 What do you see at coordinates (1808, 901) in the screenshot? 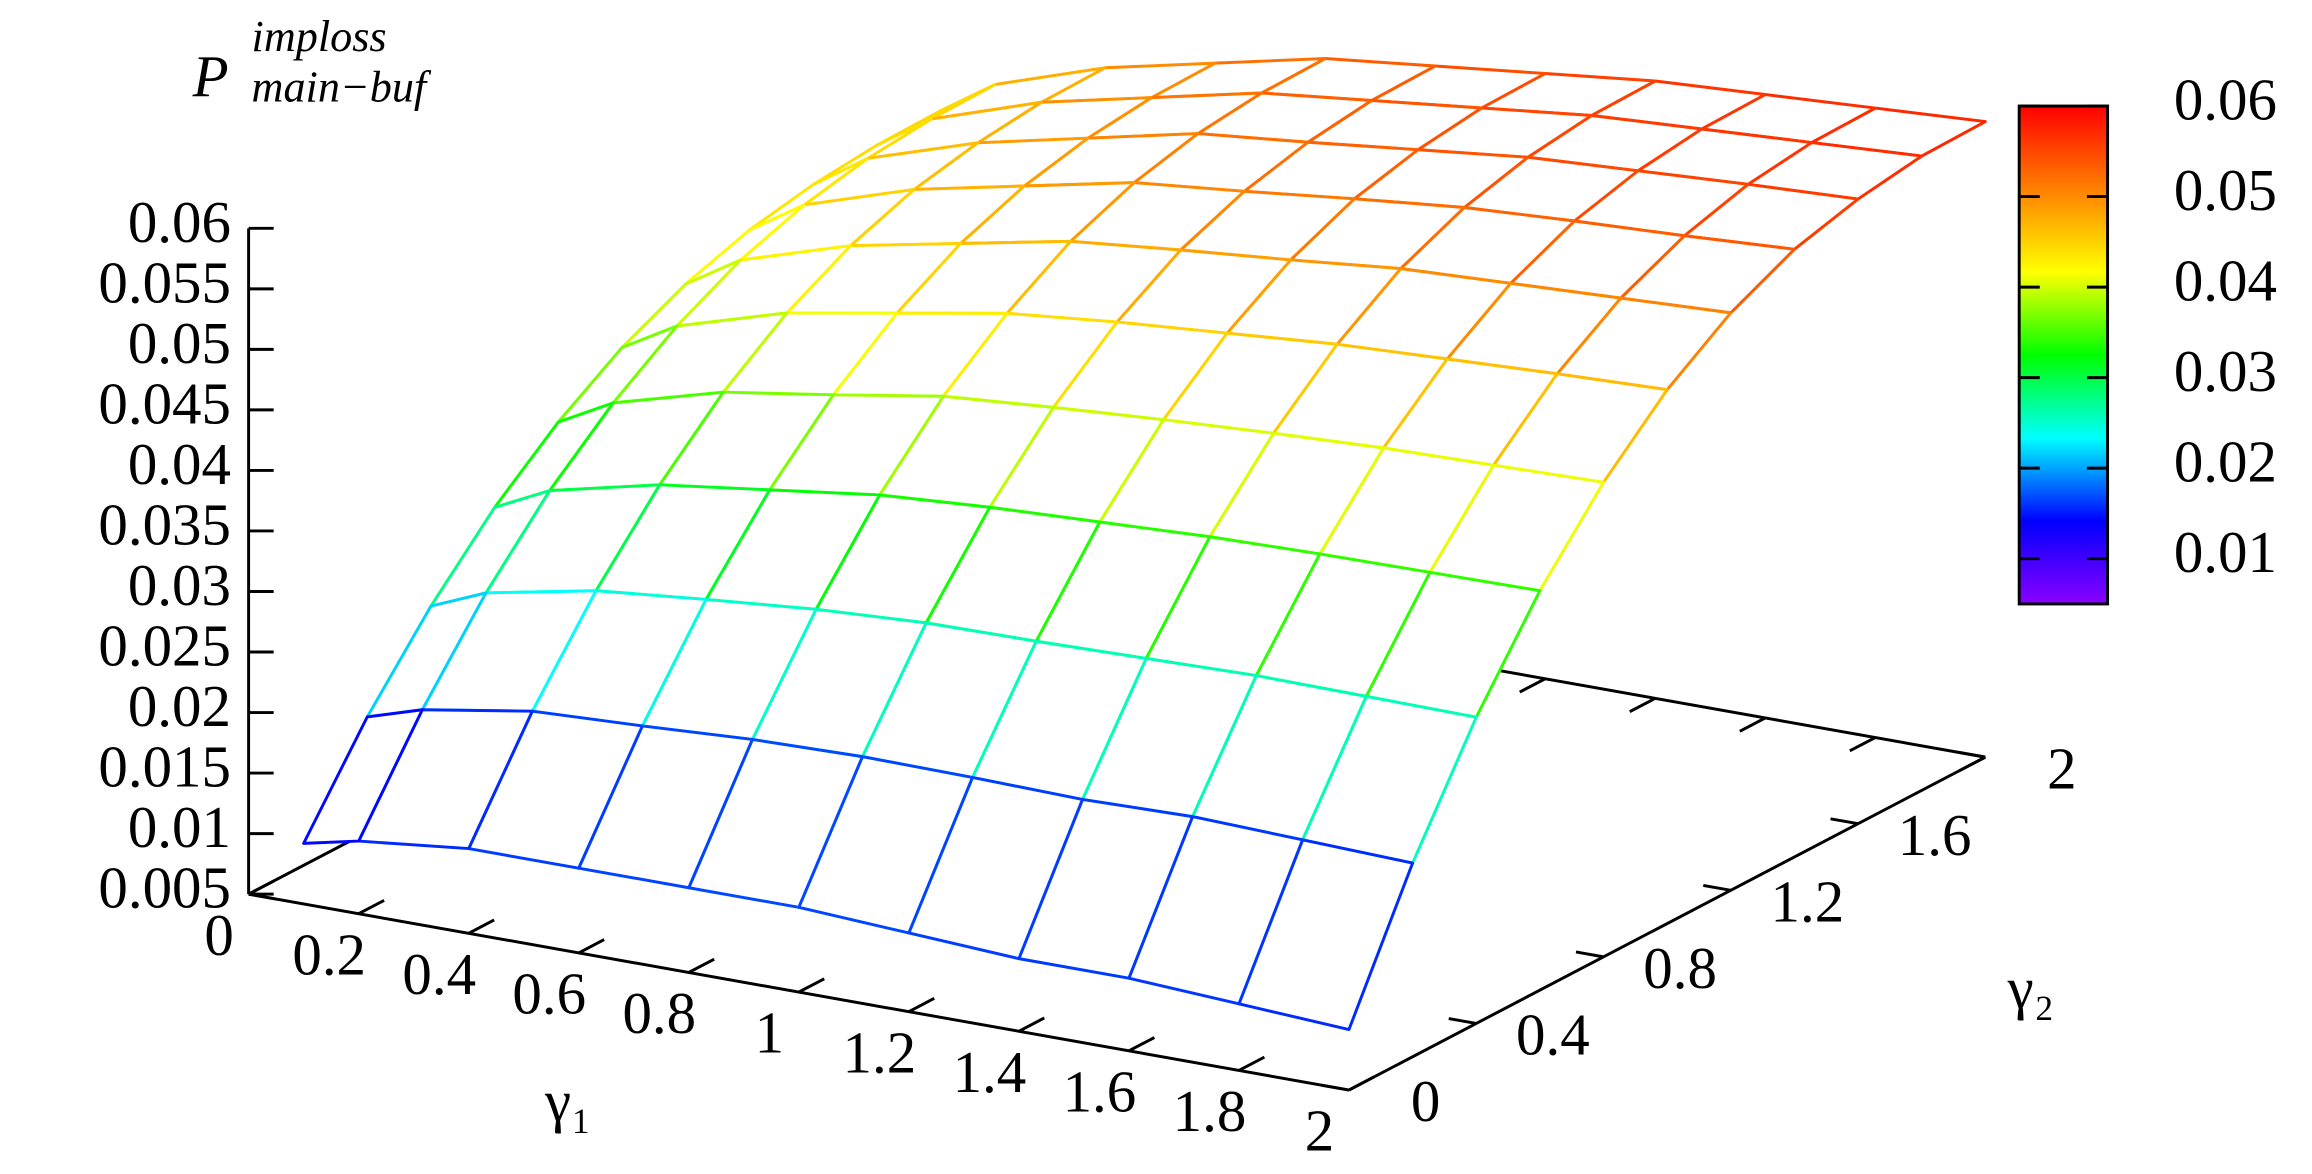
I see `y-tick-label: 1.2` at bounding box center [1808, 901].